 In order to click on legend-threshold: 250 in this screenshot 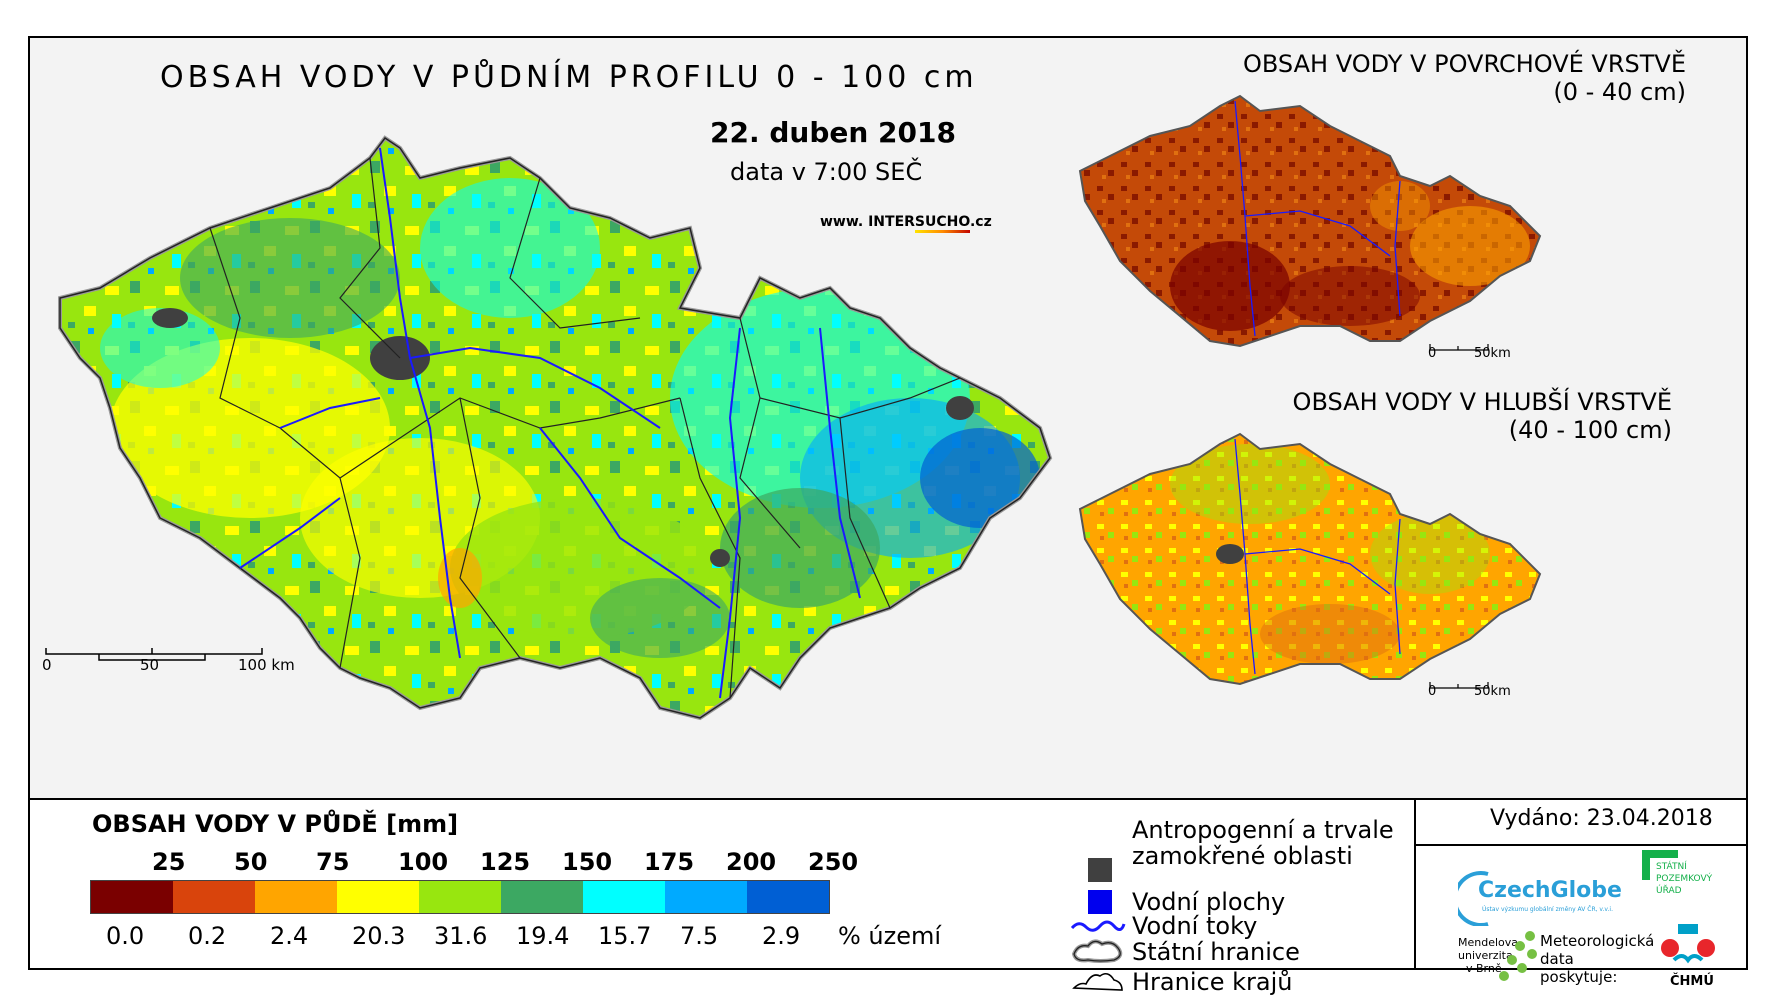, I will do `click(833, 862)`.